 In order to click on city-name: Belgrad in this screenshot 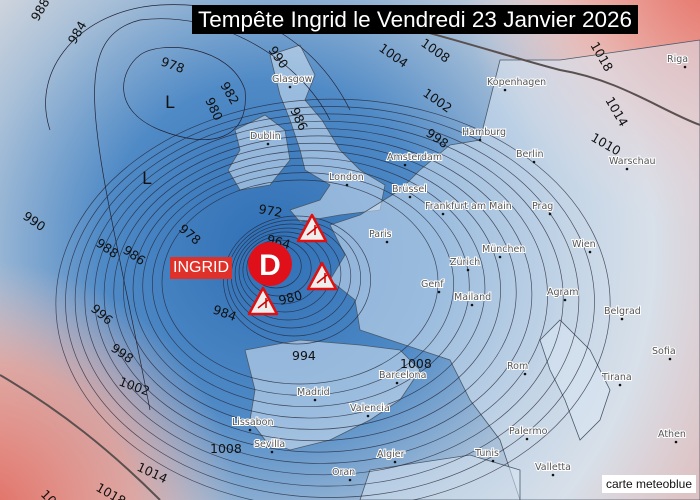, I will do `click(622, 311)`.